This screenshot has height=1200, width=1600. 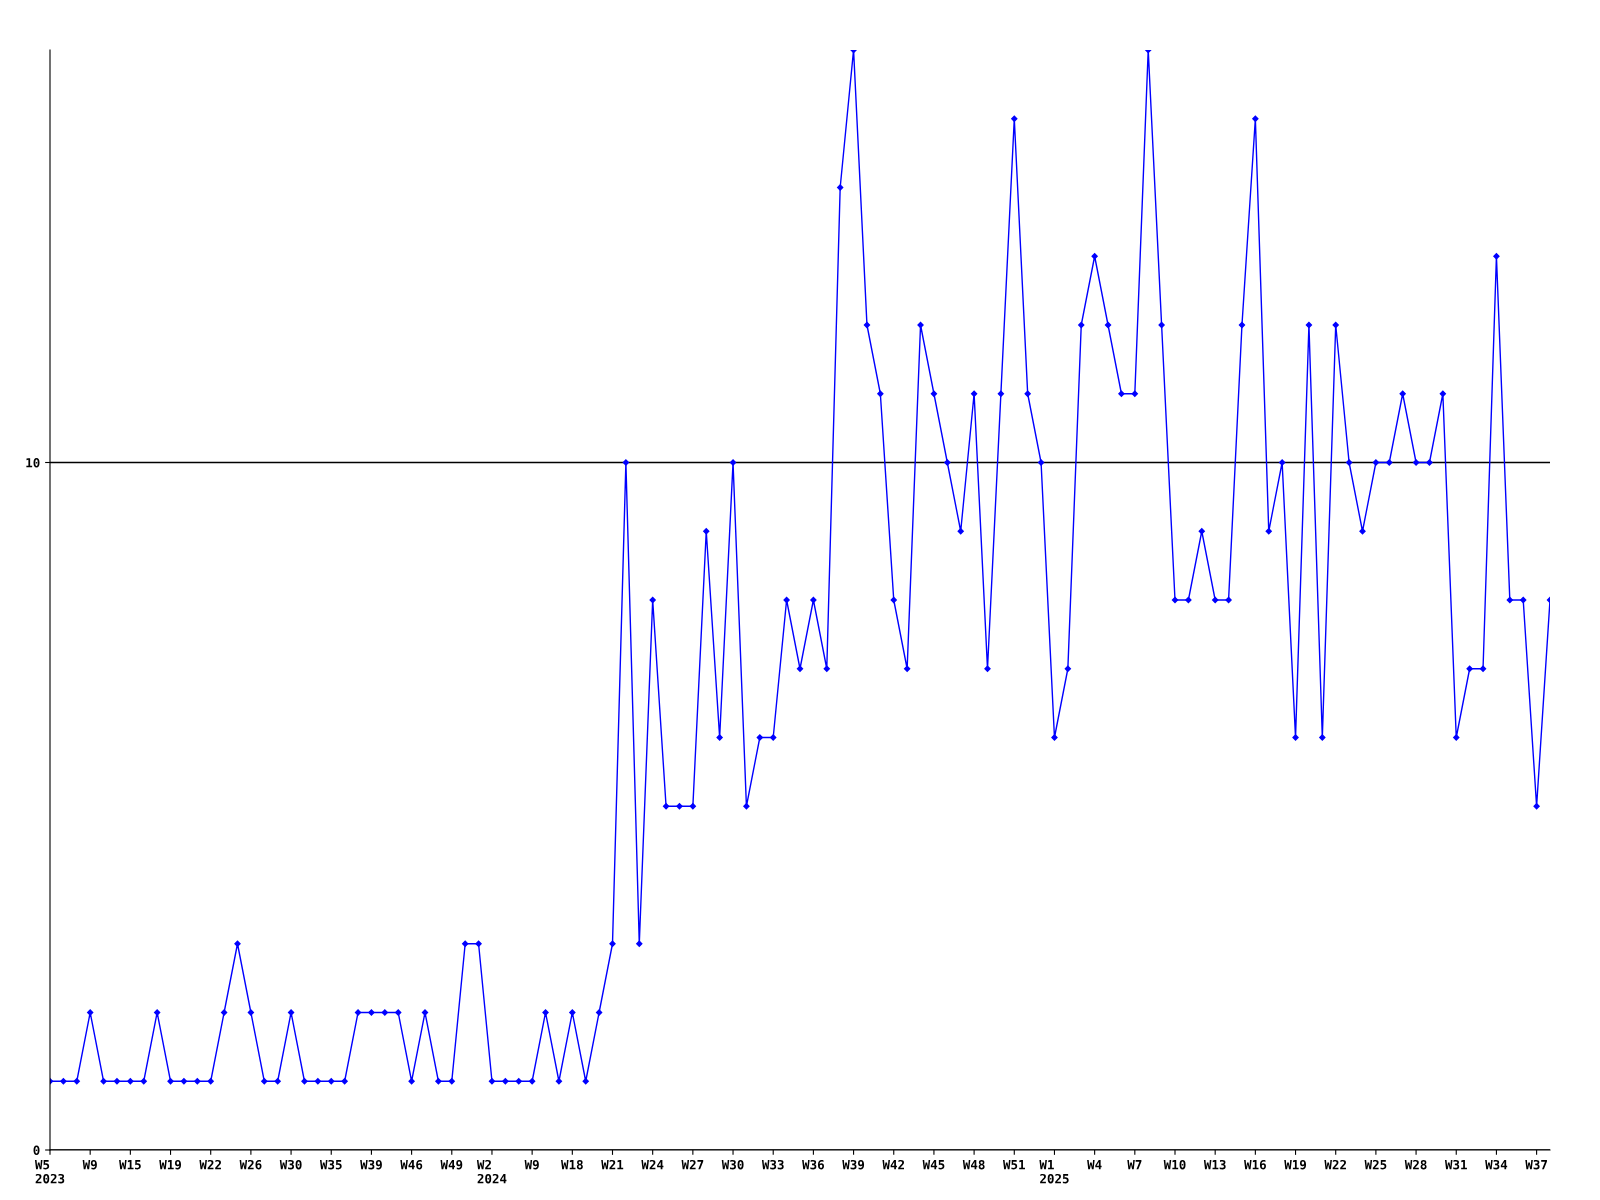 What do you see at coordinates (1054, 1172) in the screenshot?
I see `x-tick-label: W1 2025` at bounding box center [1054, 1172].